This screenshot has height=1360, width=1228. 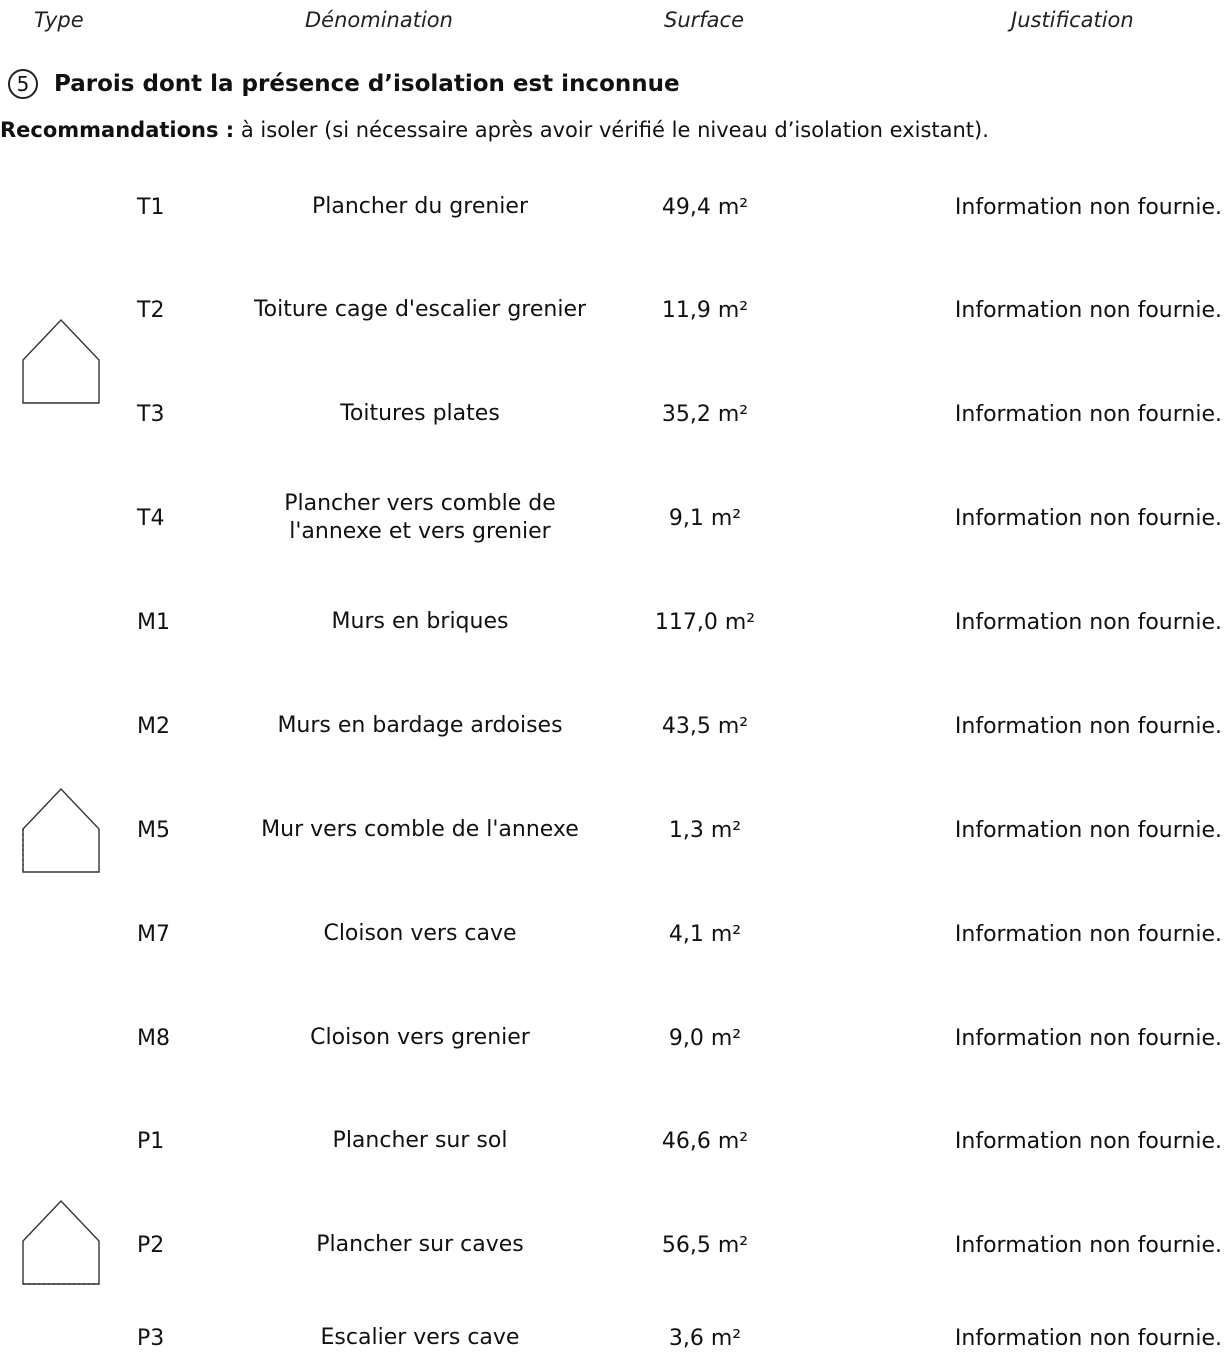 What do you see at coordinates (420, 413) in the screenshot?
I see `row-denomination: Toitures plates` at bounding box center [420, 413].